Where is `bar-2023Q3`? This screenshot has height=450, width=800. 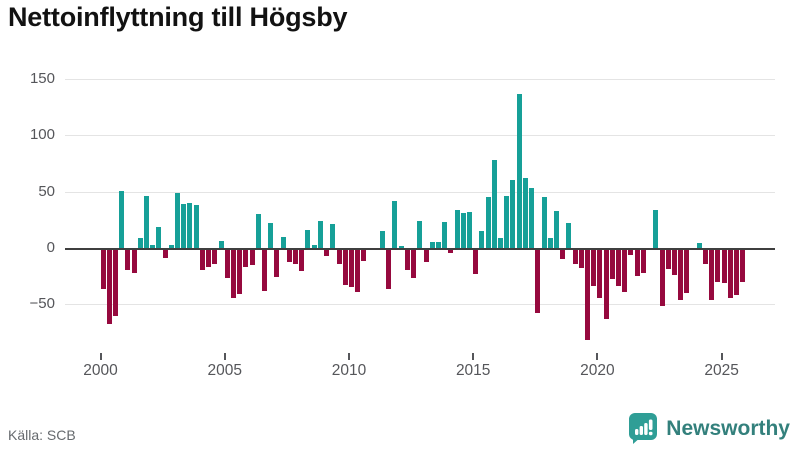
bar-2023Q3 is located at coordinates (687, 271).